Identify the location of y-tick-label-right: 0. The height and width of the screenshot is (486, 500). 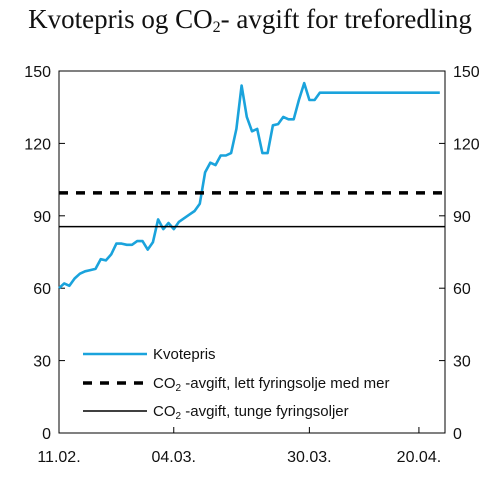
(457, 434).